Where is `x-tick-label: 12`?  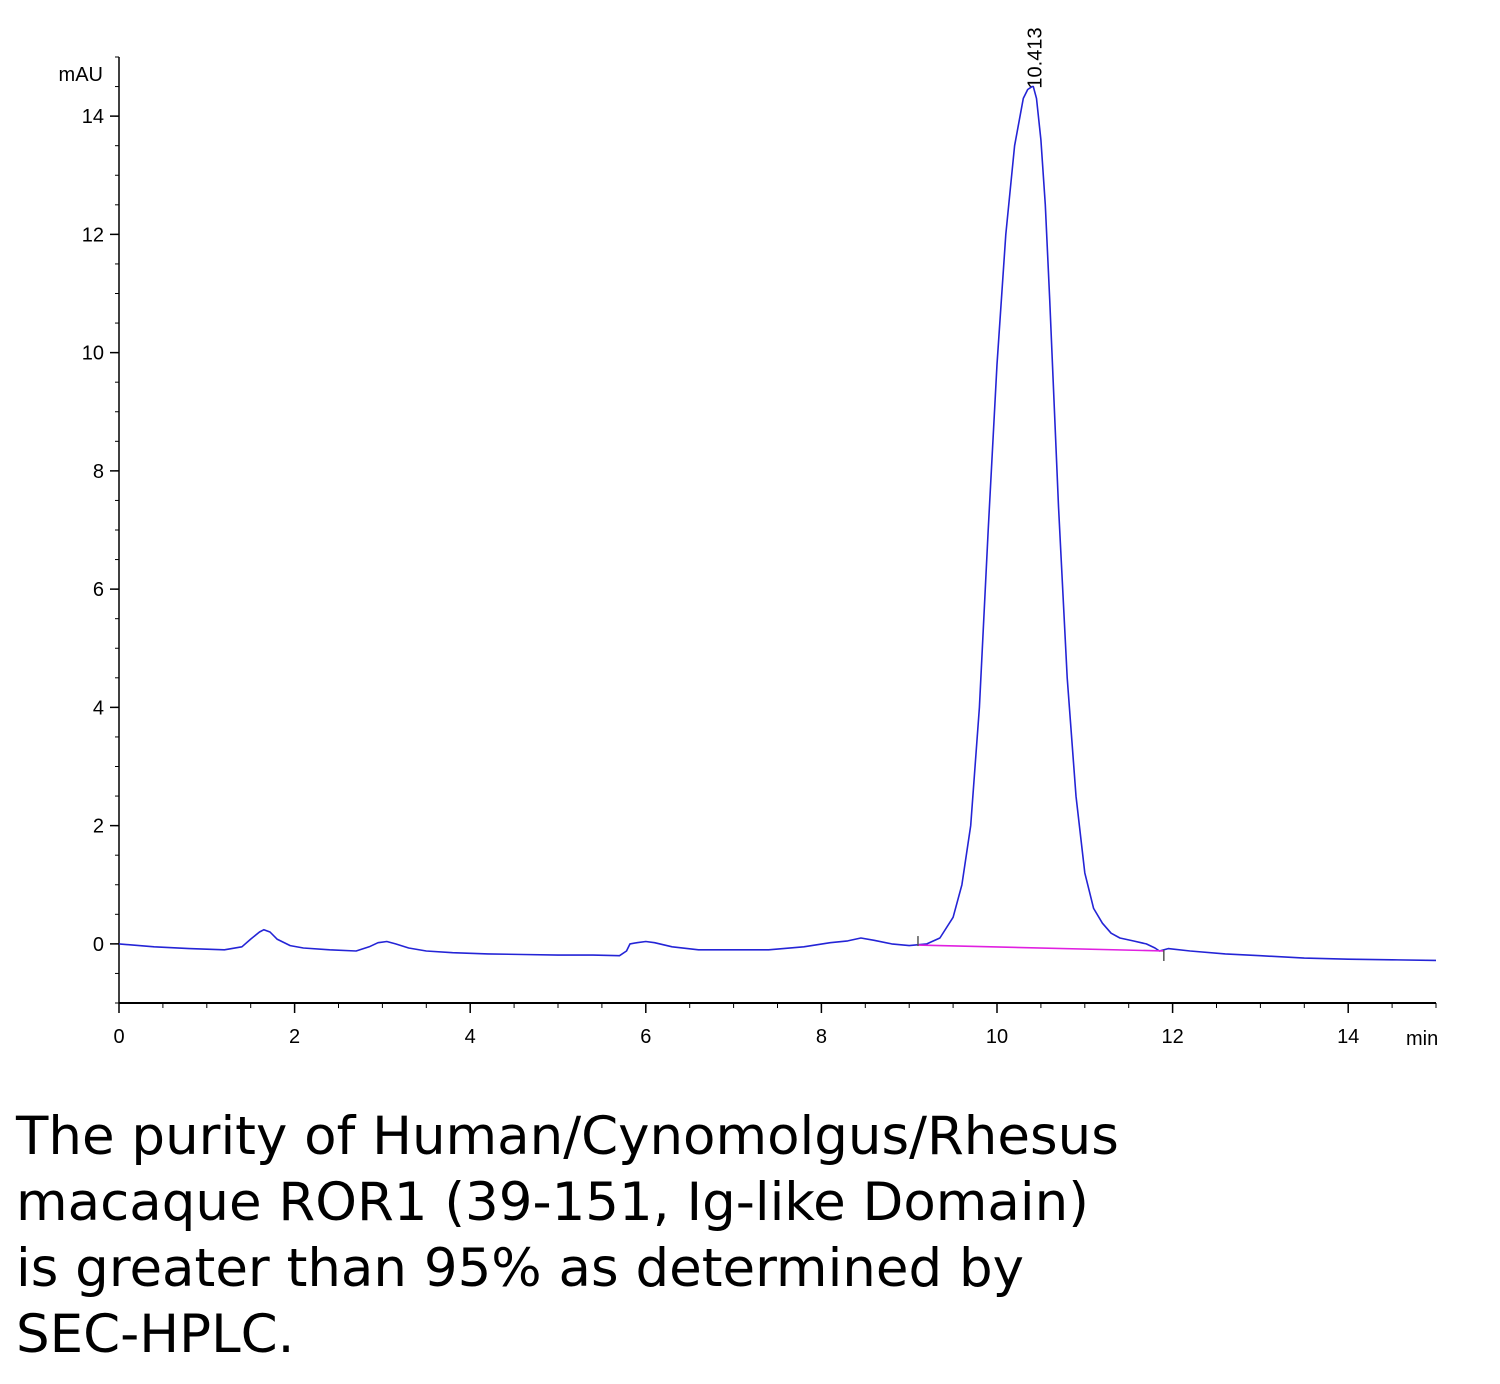 x-tick-label: 12 is located at coordinates (1172, 1037).